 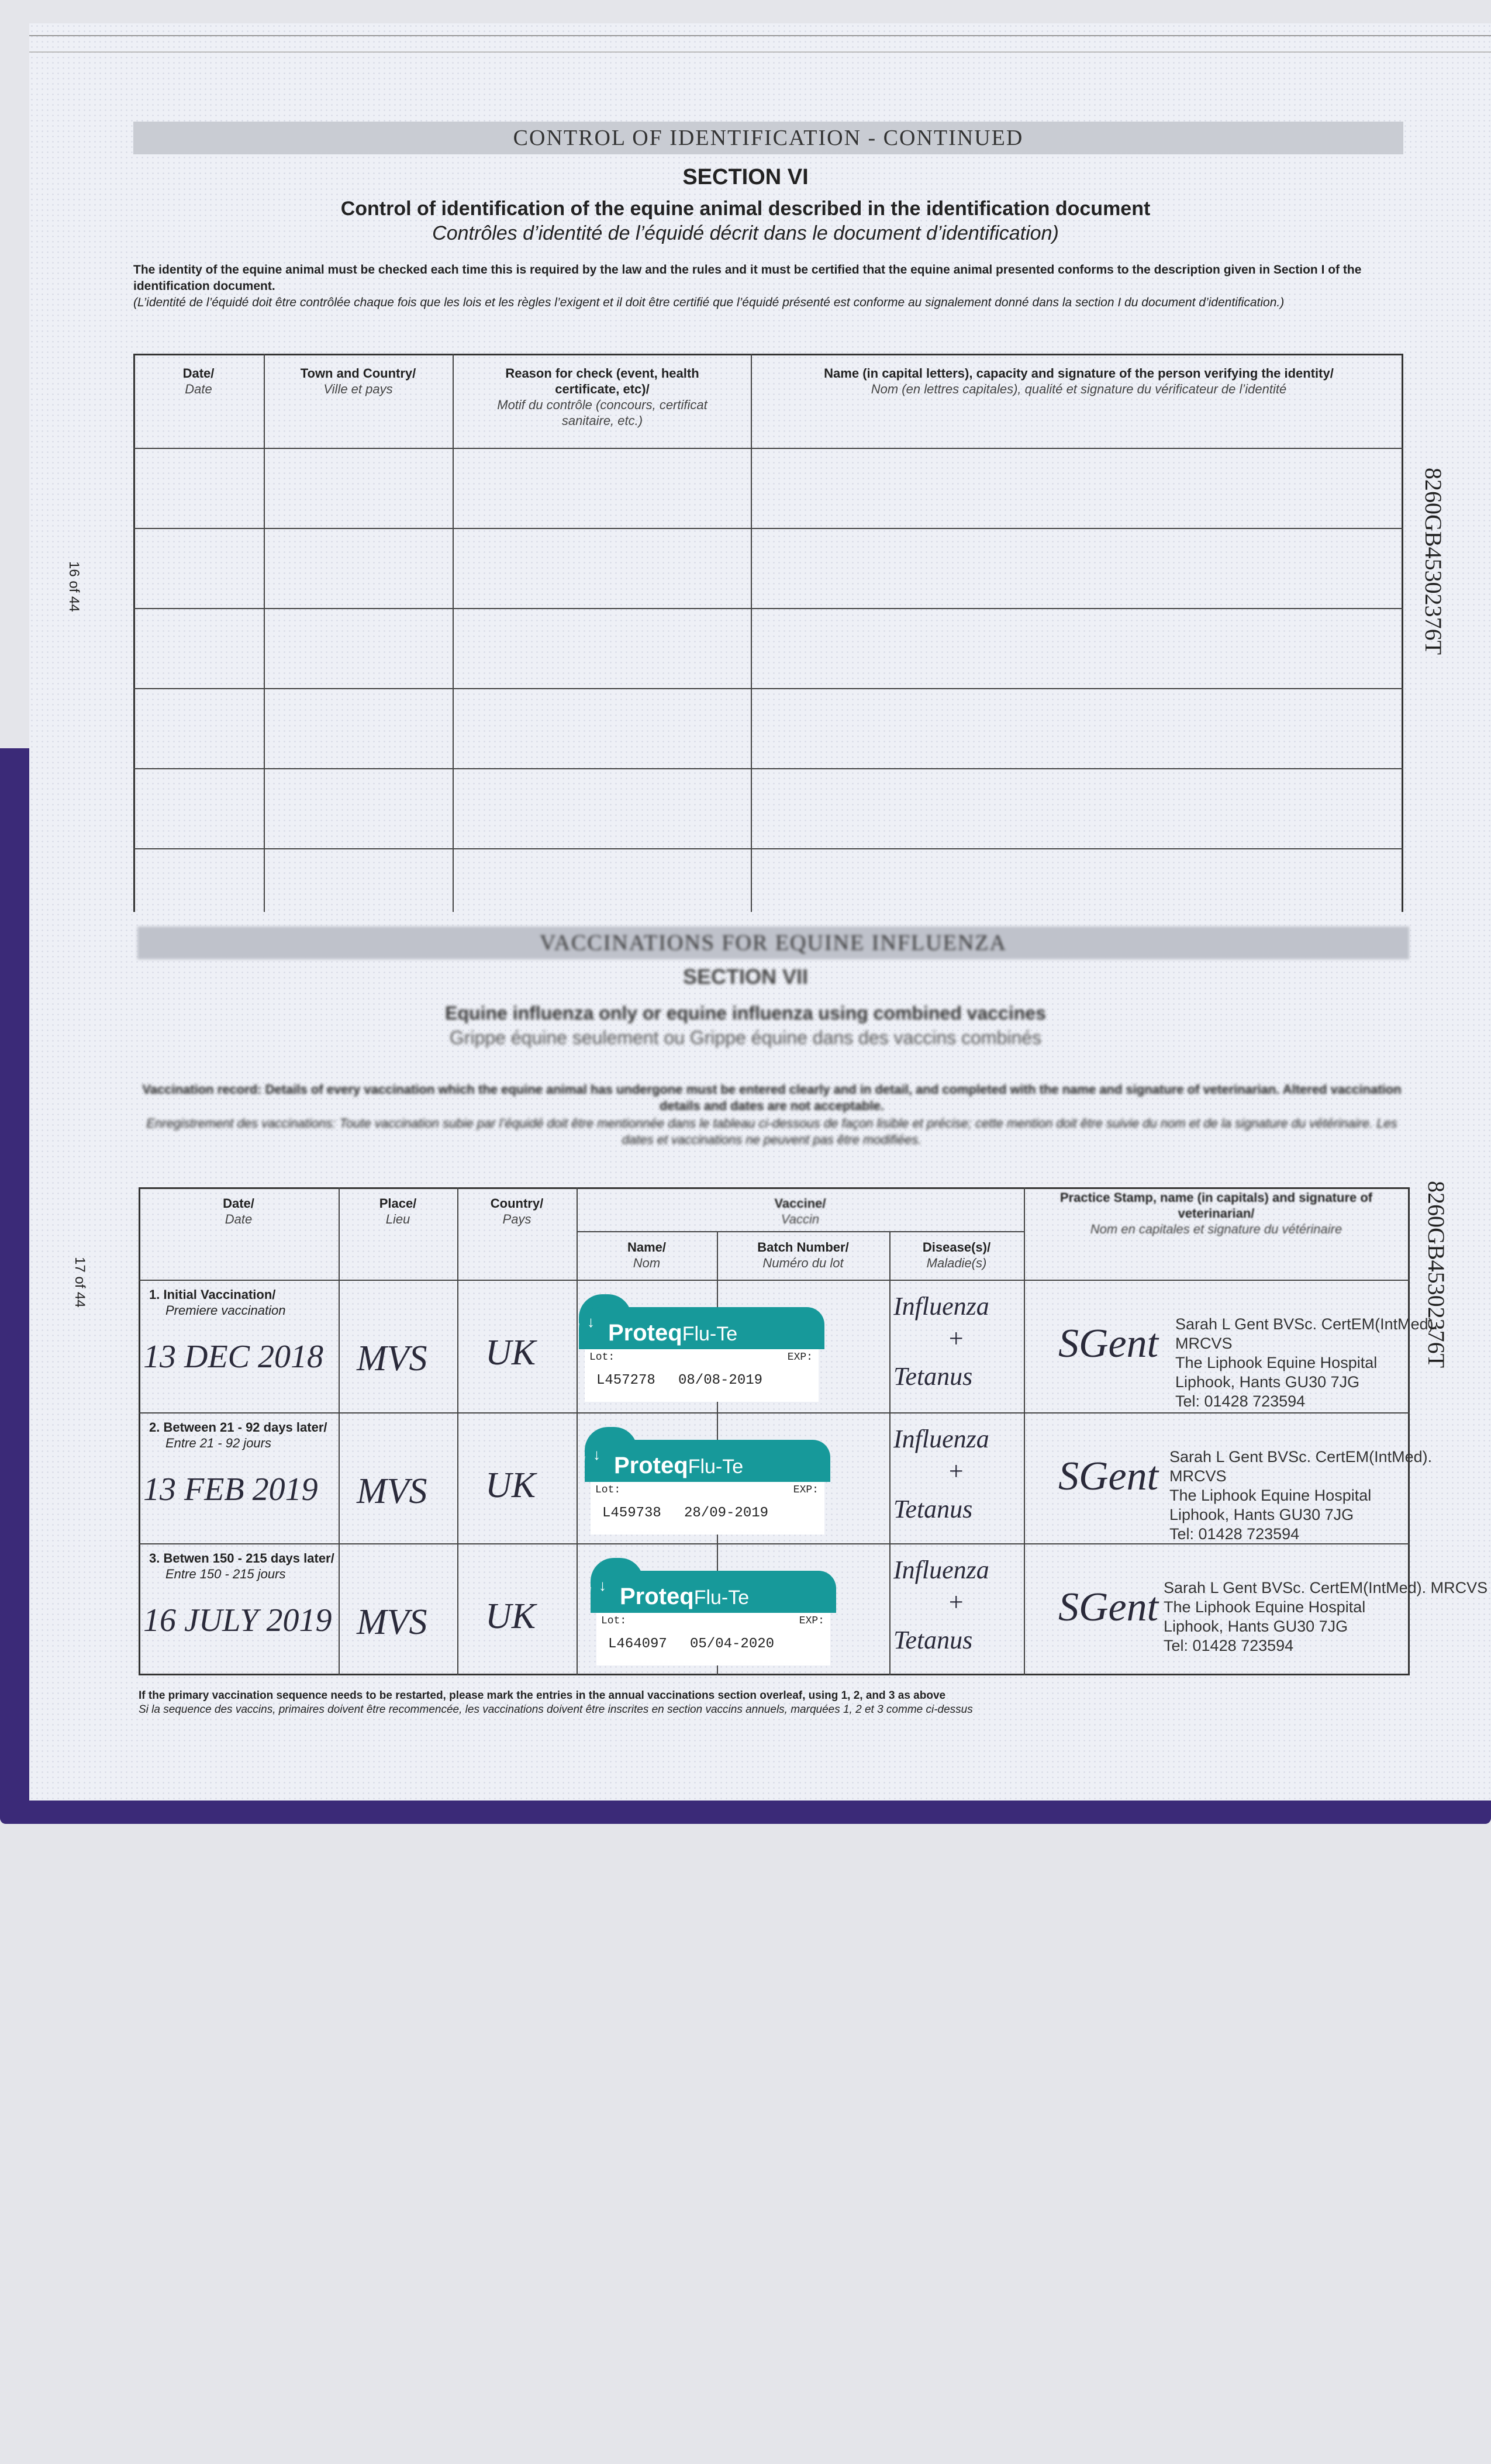 What do you see at coordinates (80, 1282) in the screenshot?
I see `page-number: 17 of 44` at bounding box center [80, 1282].